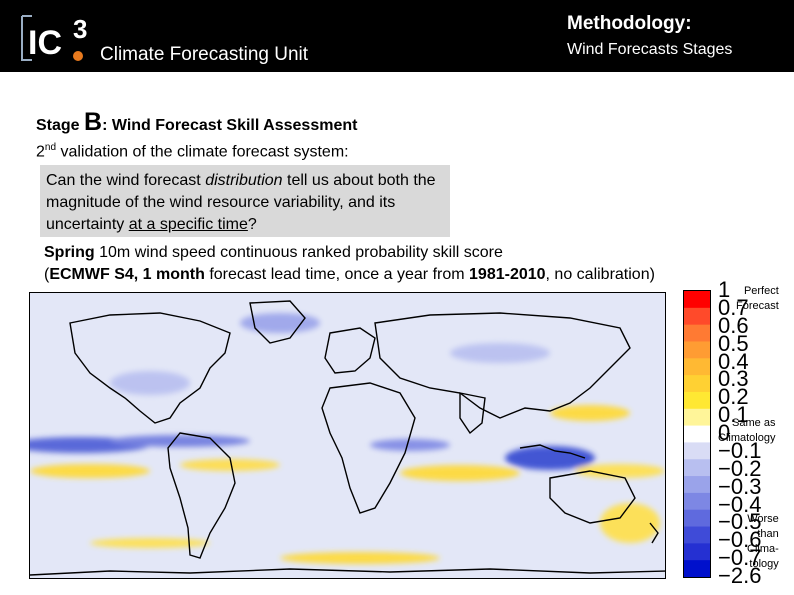  What do you see at coordinates (764, 564) in the screenshot?
I see `note-worse-line4: tology` at bounding box center [764, 564].